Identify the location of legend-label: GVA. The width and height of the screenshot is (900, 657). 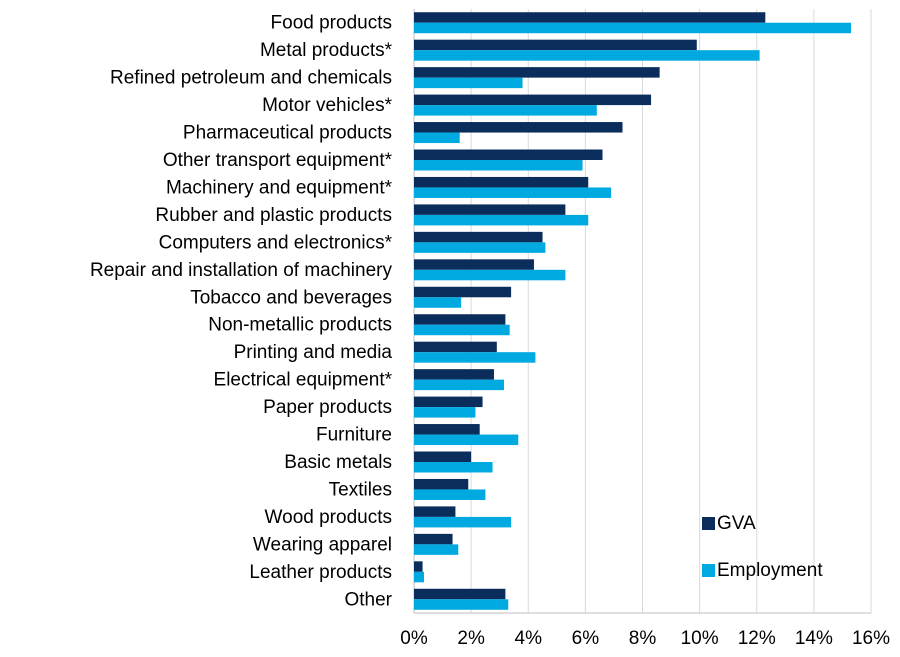
(736, 523).